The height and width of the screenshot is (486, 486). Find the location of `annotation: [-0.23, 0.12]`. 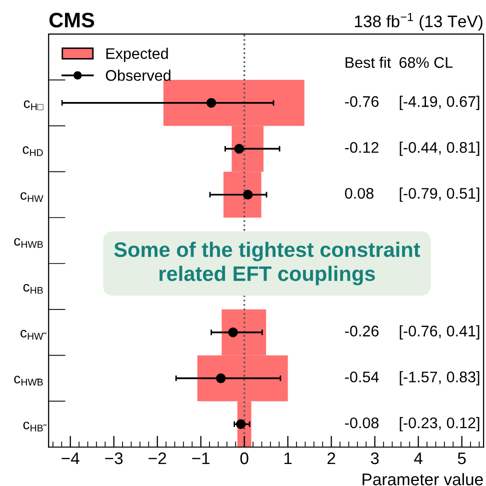

annotation: [-0.23, 0.12] is located at coordinates (440, 424).